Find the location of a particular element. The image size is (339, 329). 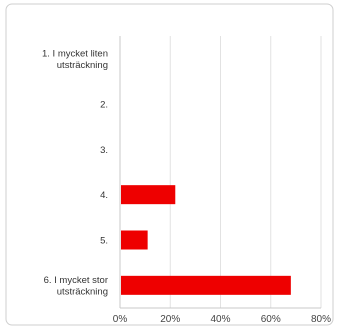

category-label-1-line-2: utsträckning is located at coordinates (82, 65).